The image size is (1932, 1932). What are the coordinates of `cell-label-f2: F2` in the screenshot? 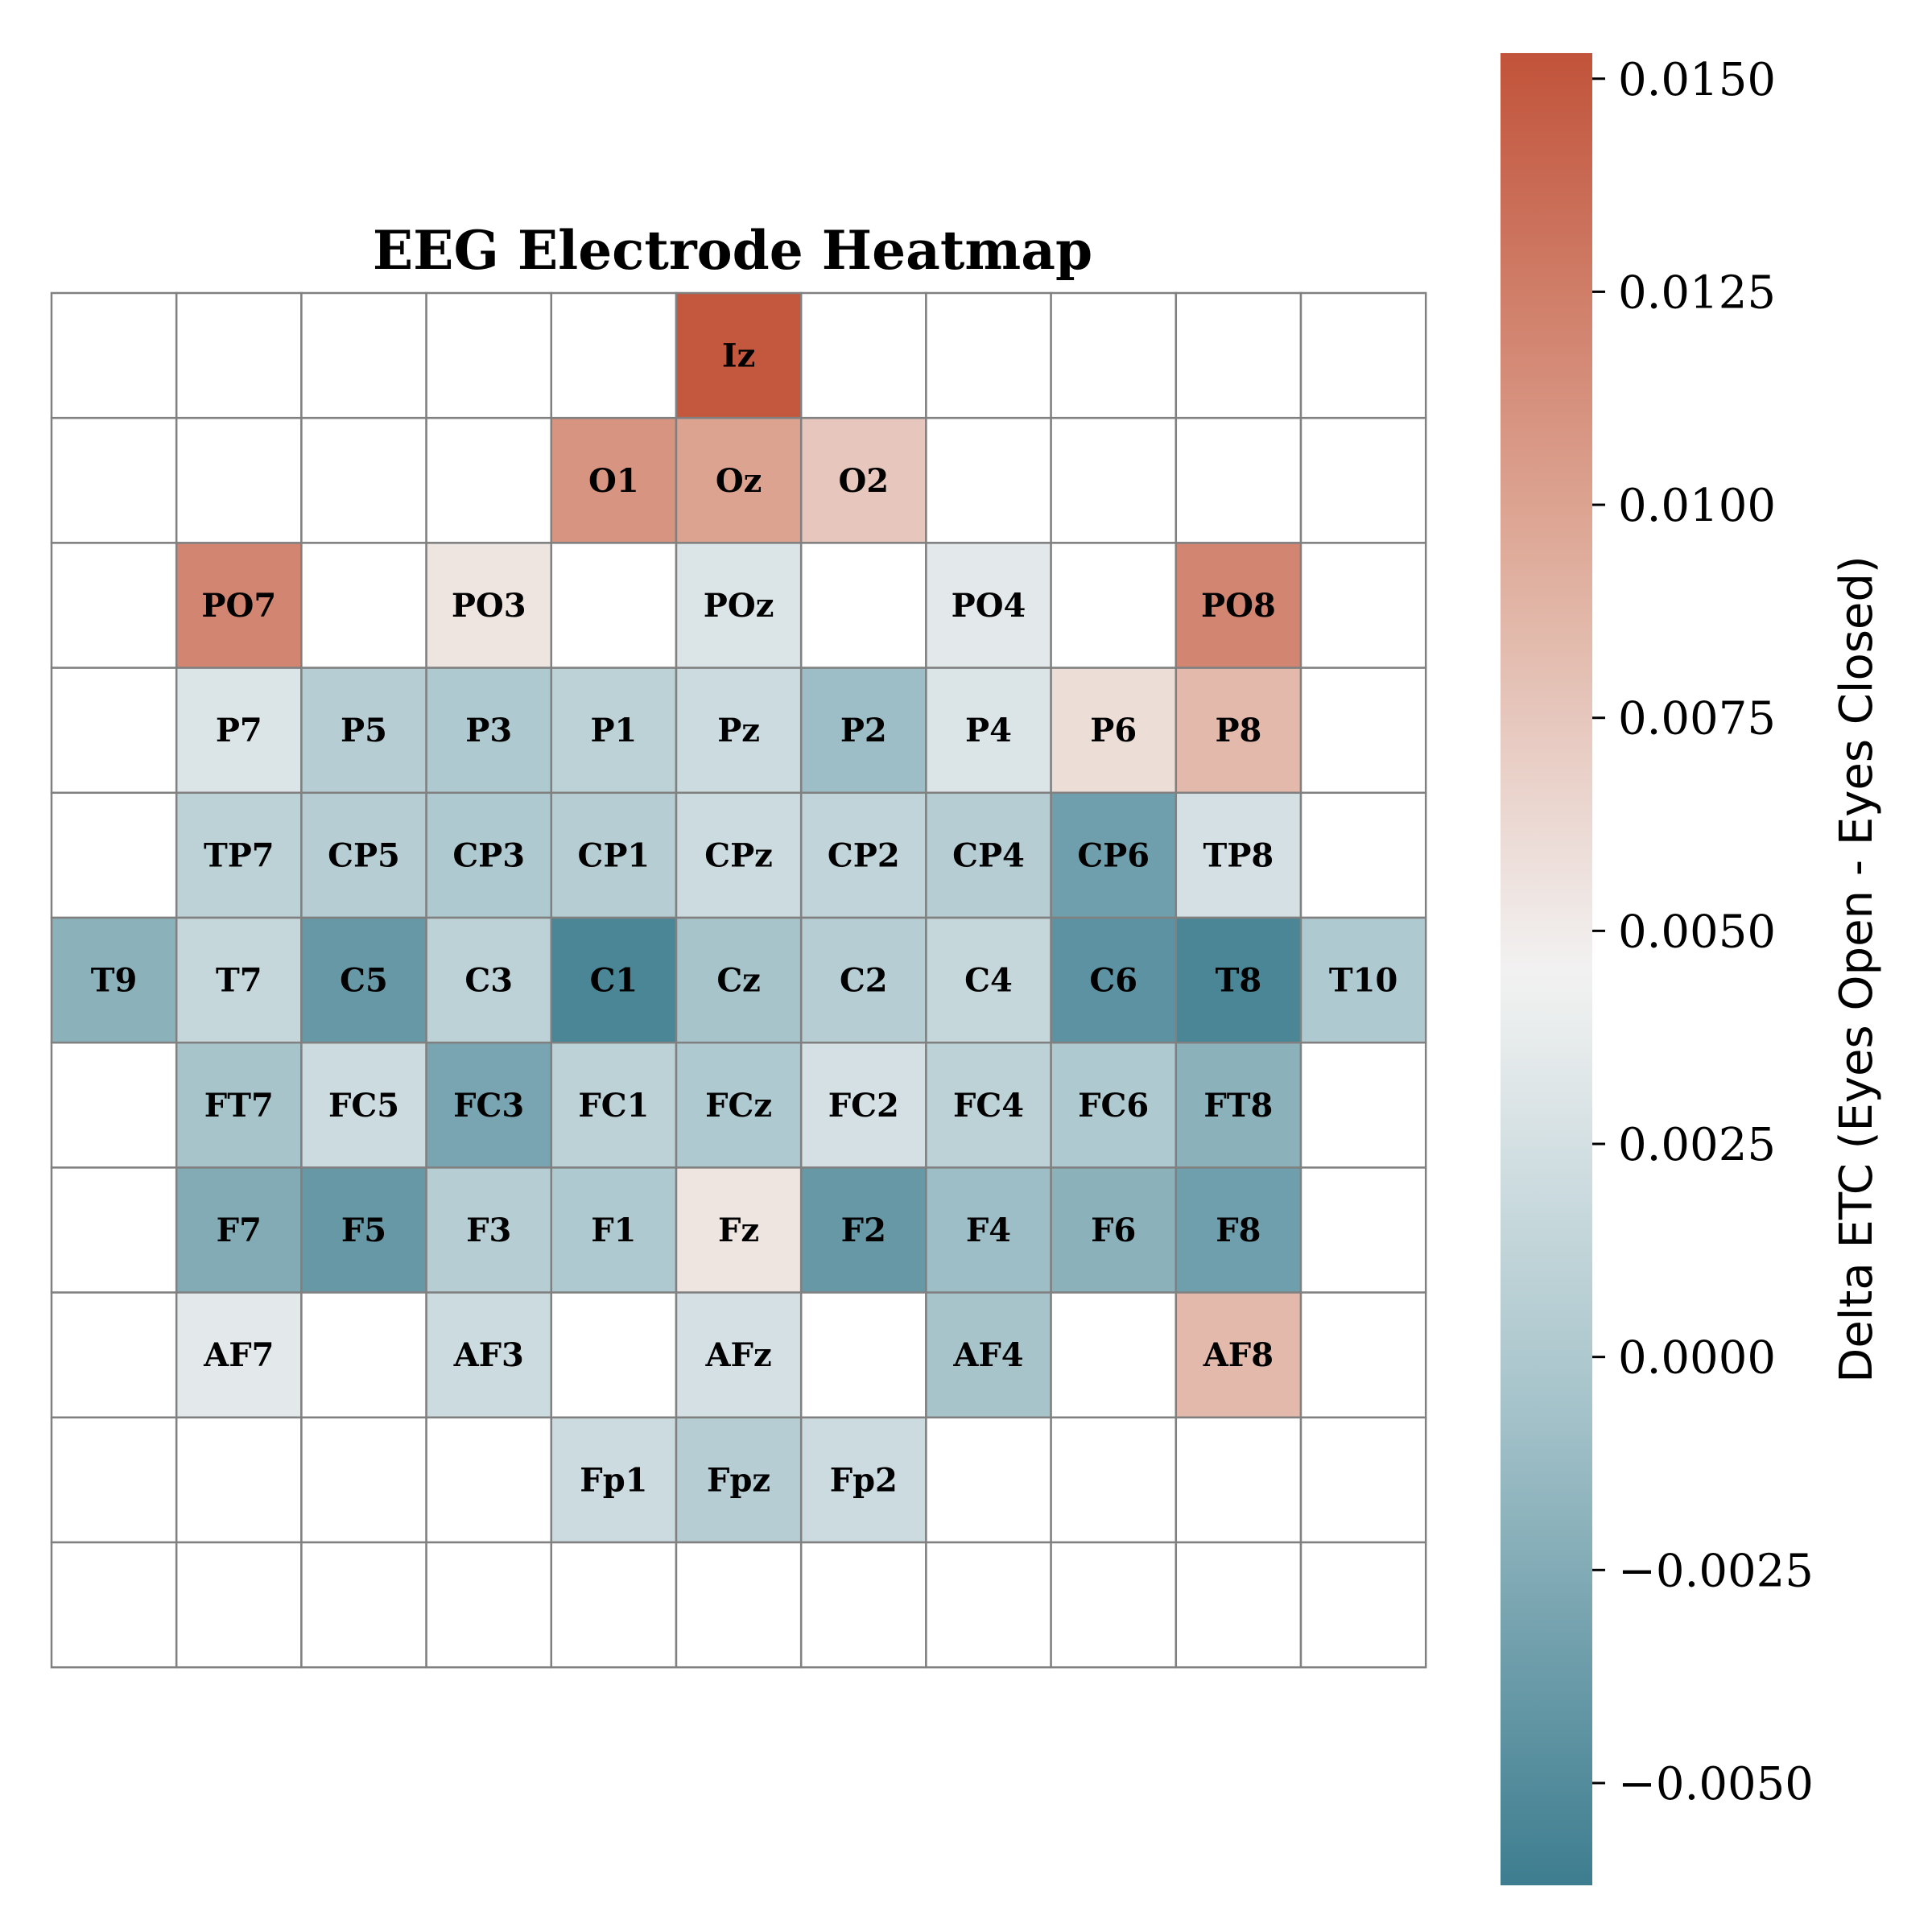 It's located at (863, 1230).